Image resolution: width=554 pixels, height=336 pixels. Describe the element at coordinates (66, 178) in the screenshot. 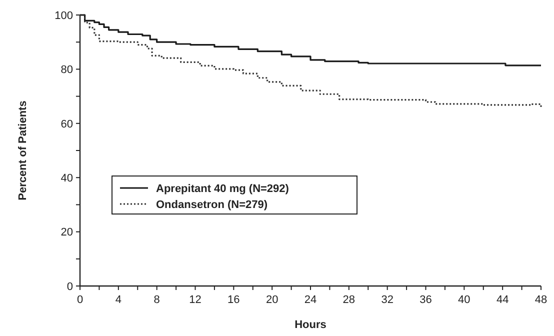

I see `y-tick-label: 40` at that location.